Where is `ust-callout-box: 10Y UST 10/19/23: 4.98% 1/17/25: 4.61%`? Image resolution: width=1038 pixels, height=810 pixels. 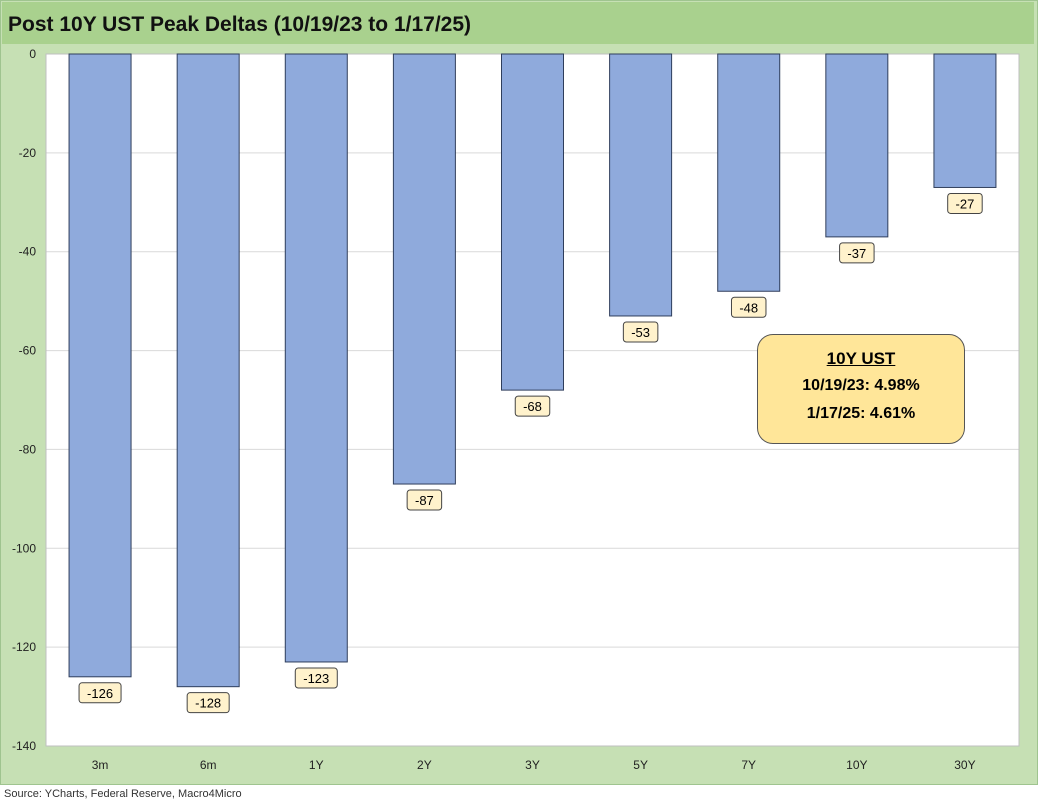 ust-callout-box: 10Y UST 10/19/23: 4.98% 1/17/25: 4.61% is located at coordinates (861, 389).